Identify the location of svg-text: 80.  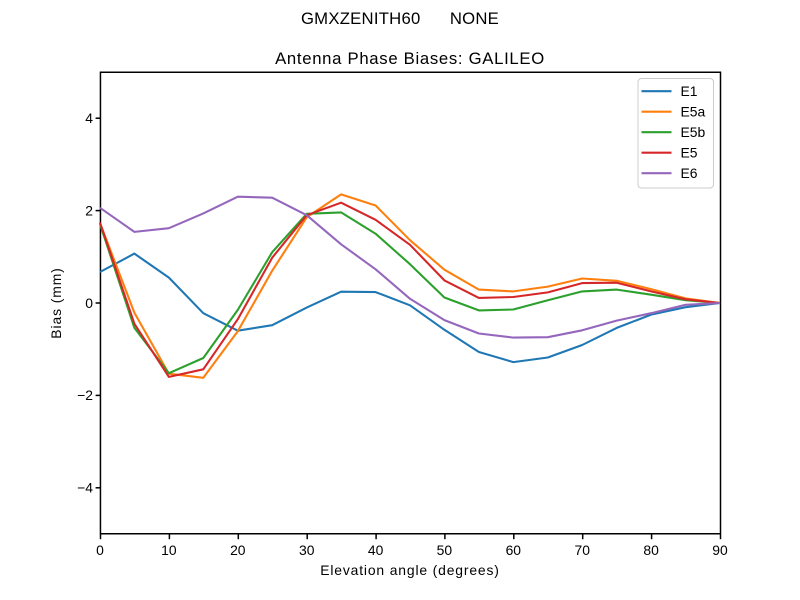
(651, 550).